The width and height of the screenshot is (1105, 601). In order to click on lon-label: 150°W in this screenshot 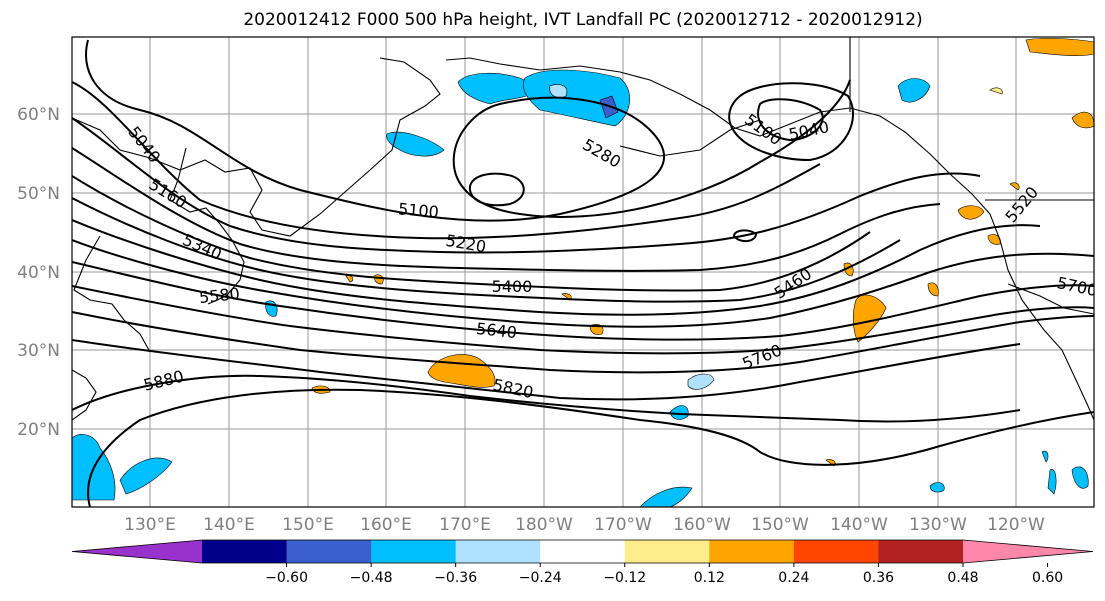, I will do `click(780, 525)`.